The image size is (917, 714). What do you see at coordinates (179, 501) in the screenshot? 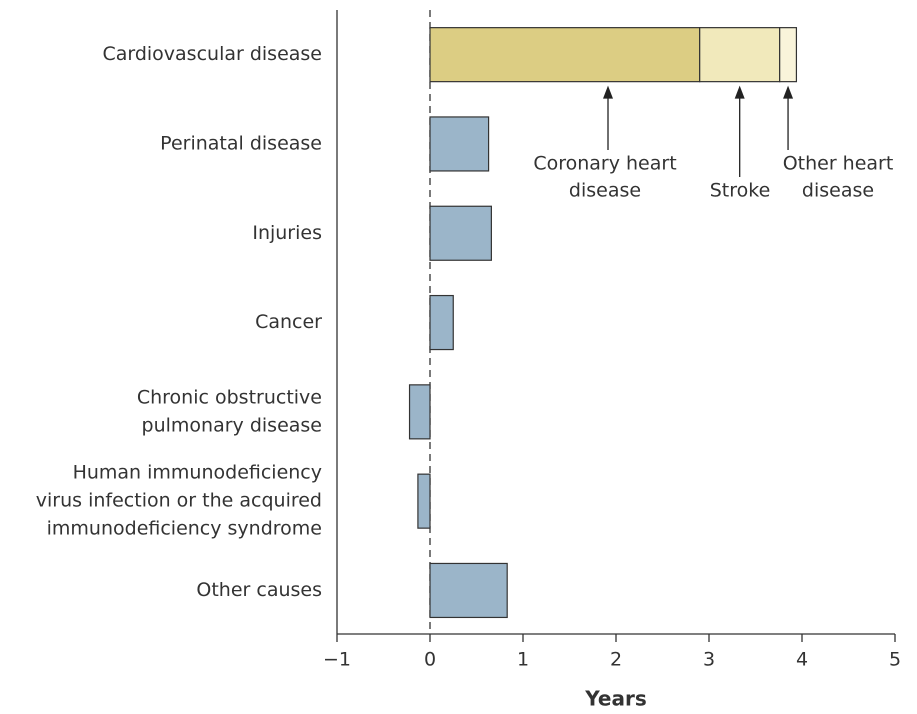
I see `y-tick-label: virus infection or the acquired` at bounding box center [179, 501].